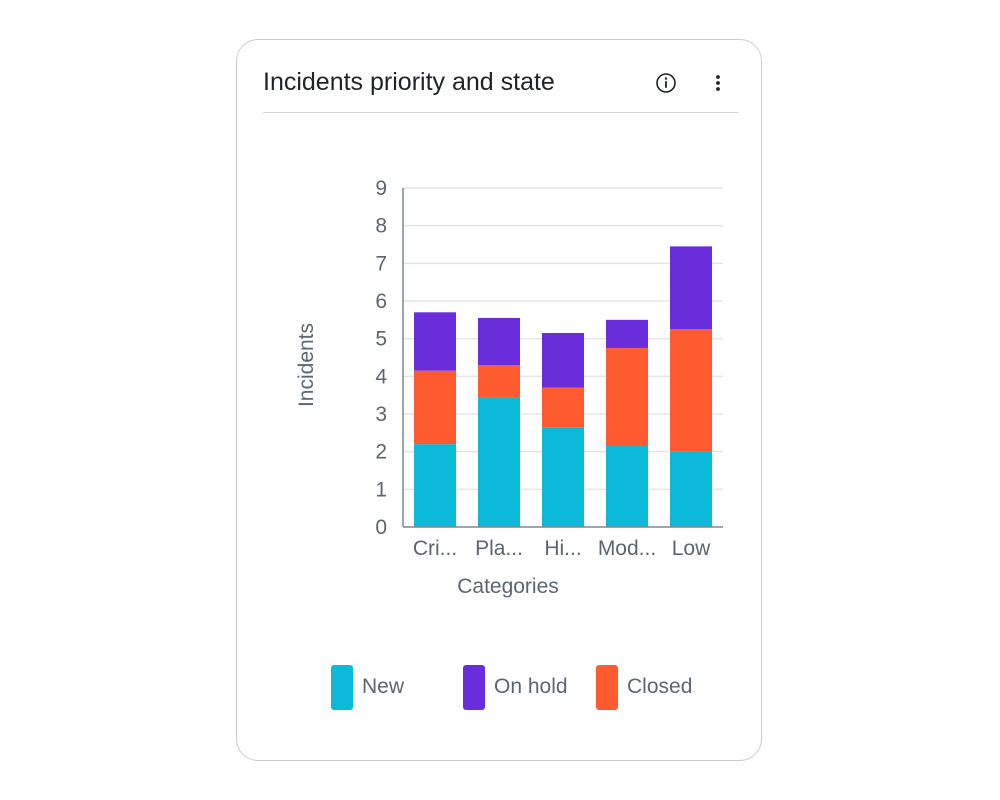 The height and width of the screenshot is (800, 1000). Describe the element at coordinates (381, 339) in the screenshot. I see `y-tick-label-5: 5` at that location.